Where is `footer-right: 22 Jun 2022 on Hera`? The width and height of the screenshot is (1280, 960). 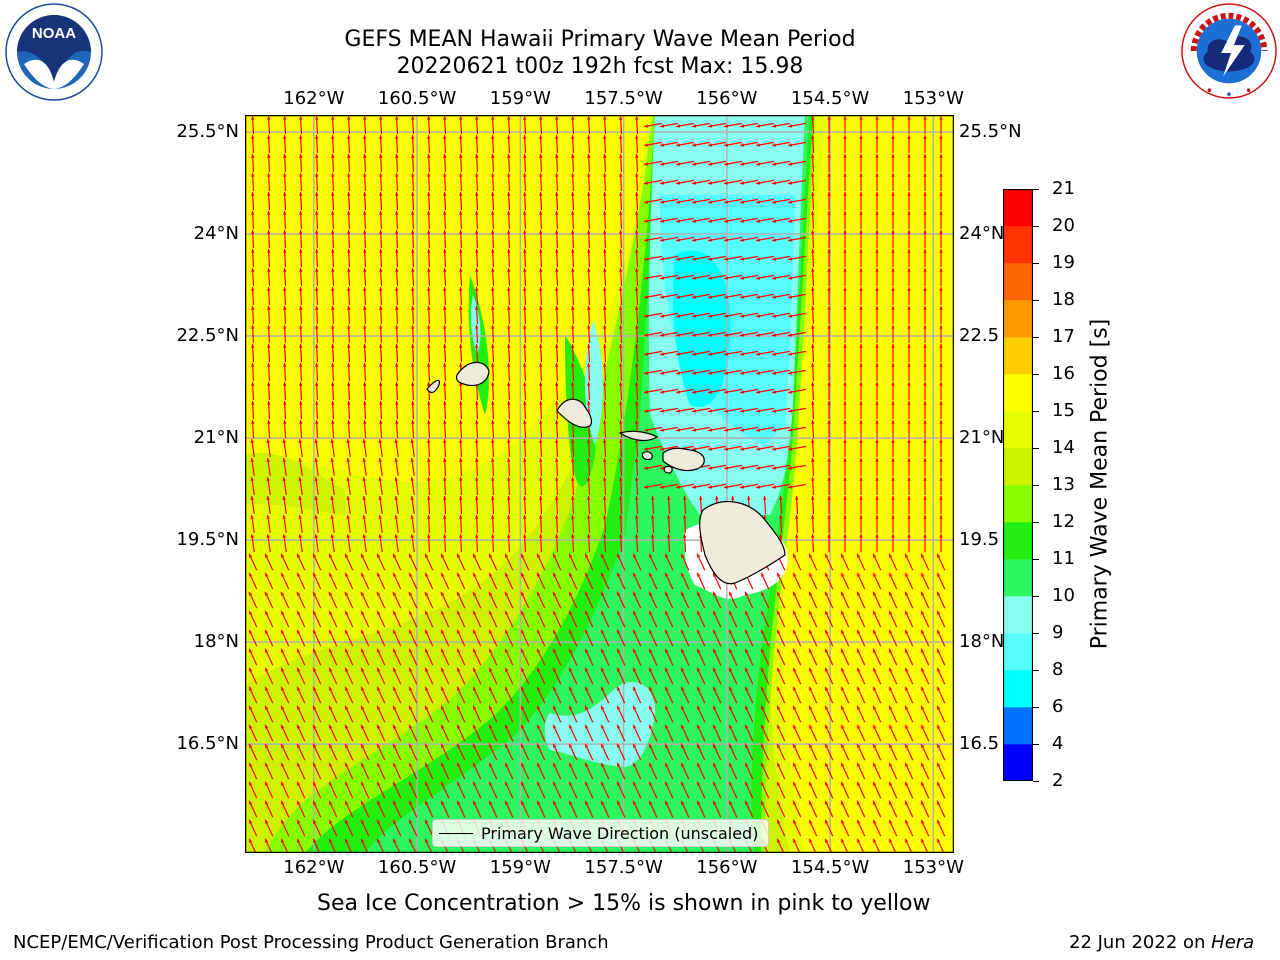 footer-right: 22 Jun 2022 on Hera is located at coordinates (1161, 942).